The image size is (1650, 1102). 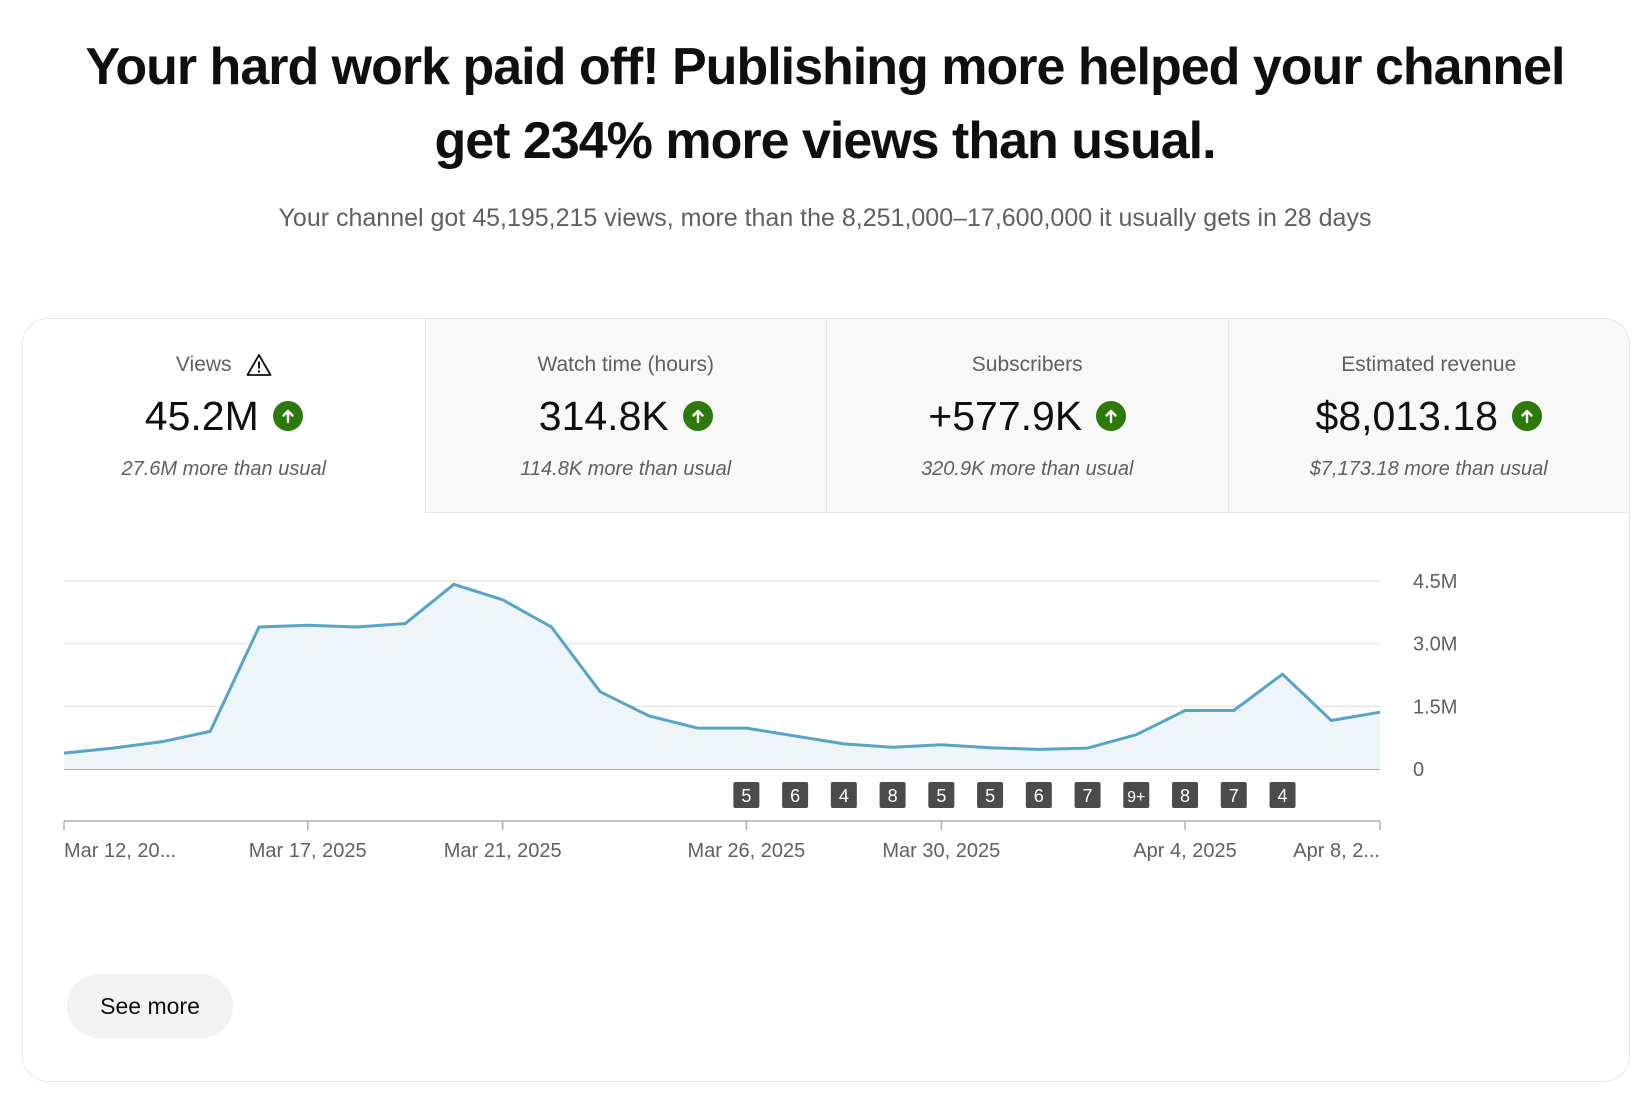 What do you see at coordinates (1435, 645) in the screenshot?
I see `y-tick-label: 3.0M` at bounding box center [1435, 645].